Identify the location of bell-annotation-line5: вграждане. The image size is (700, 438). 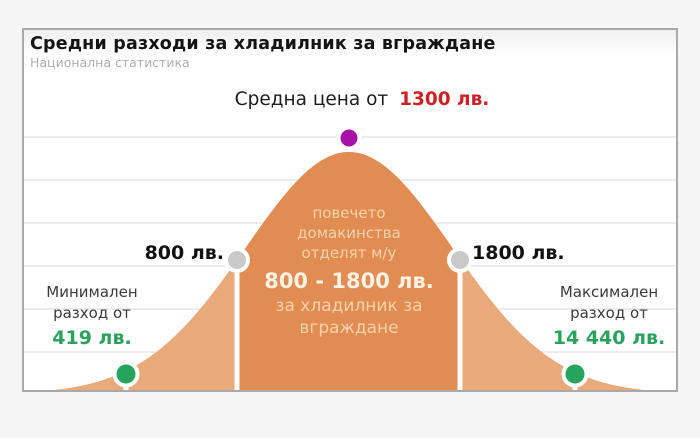
(349, 328).